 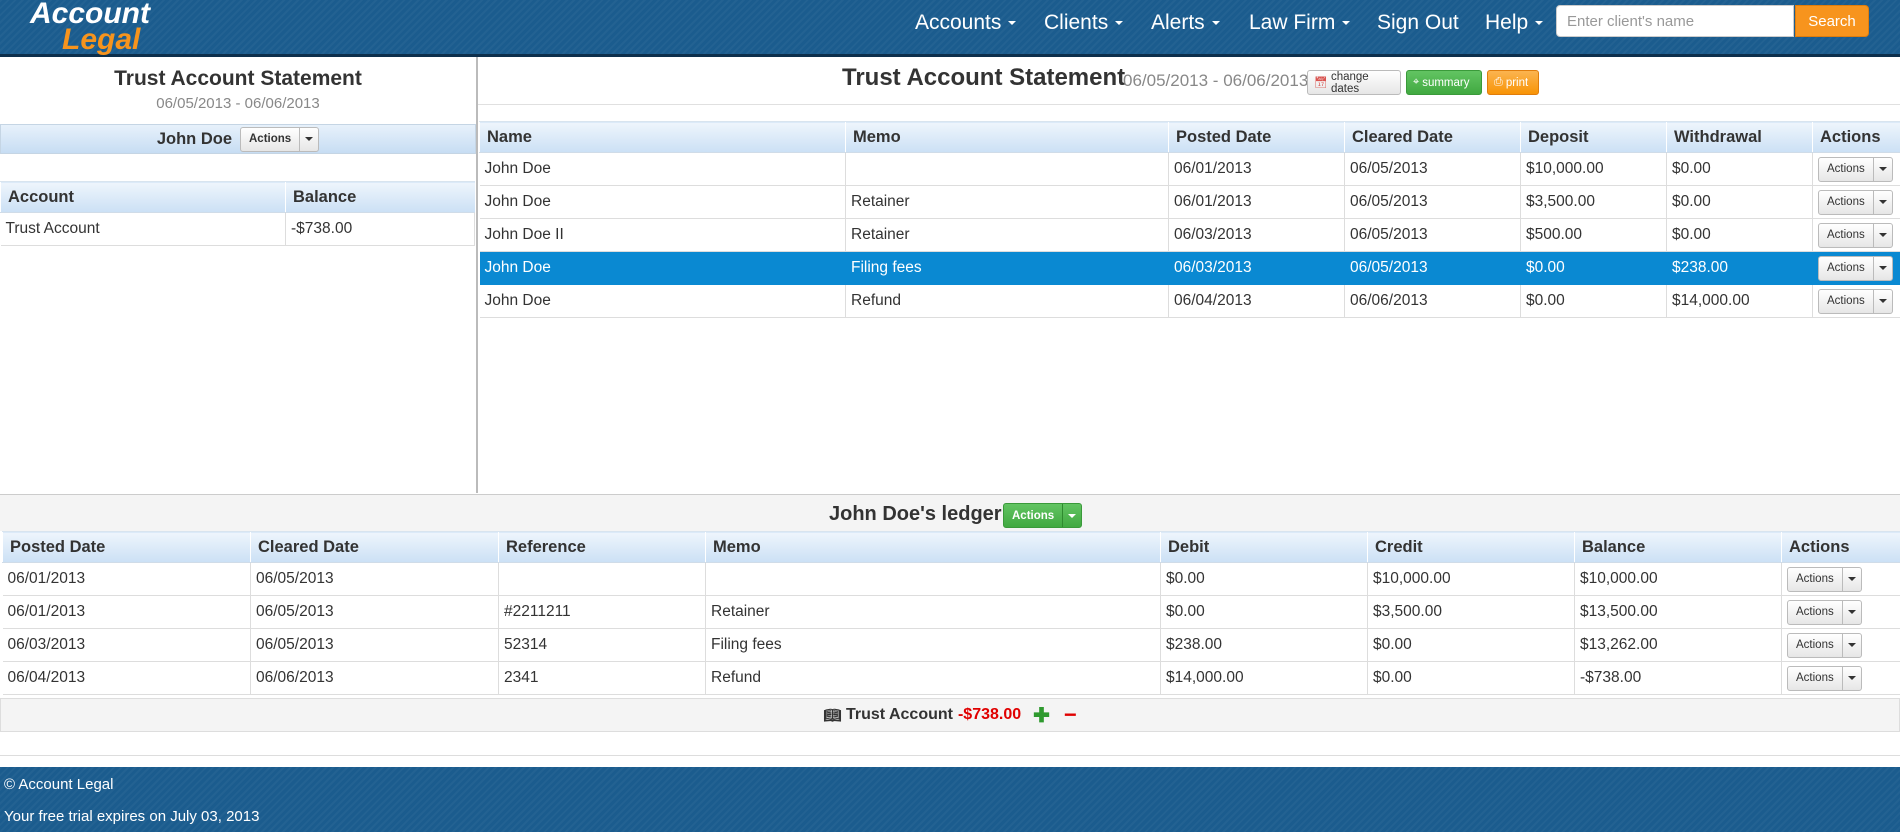 I want to click on nav-alerts: Alerts, so click(x=1185, y=23).